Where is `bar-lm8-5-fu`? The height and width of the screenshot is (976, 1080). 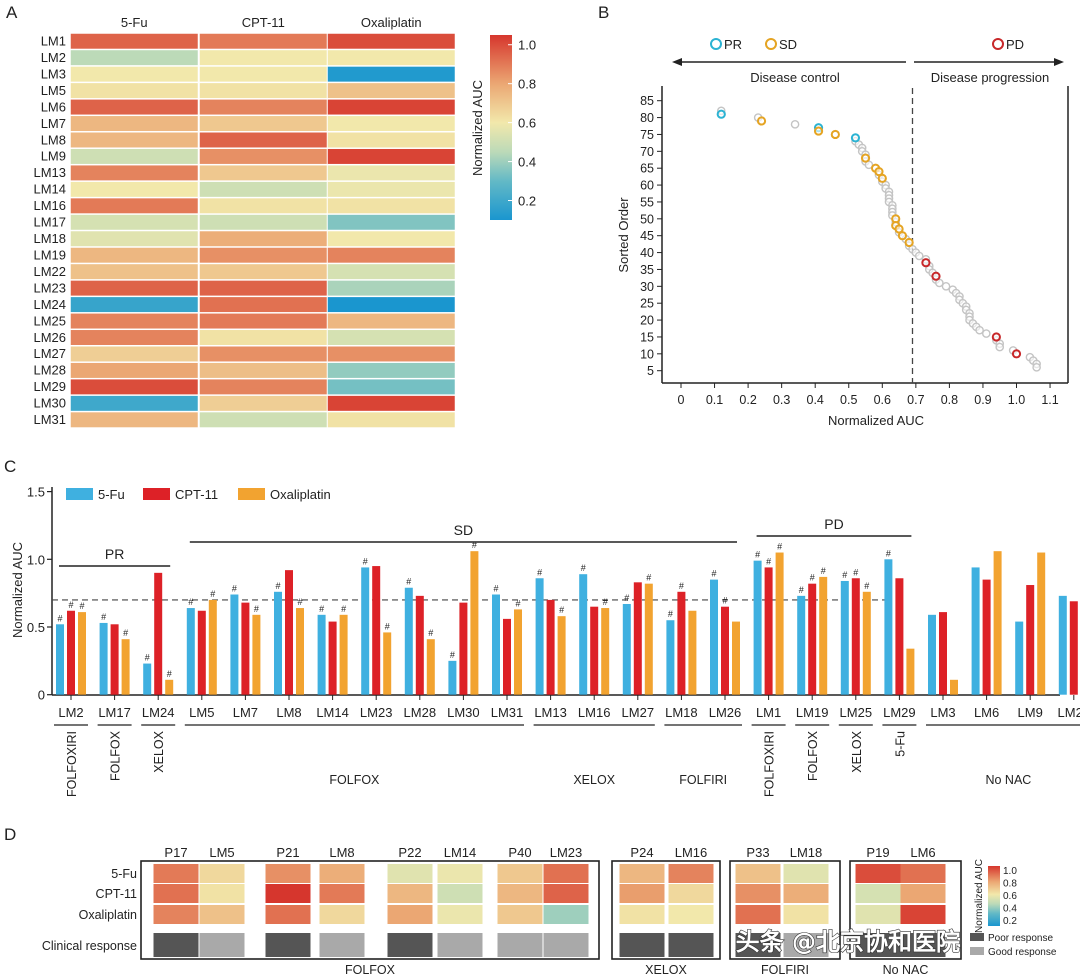
bar-lm8-5-fu is located at coordinates (278, 643).